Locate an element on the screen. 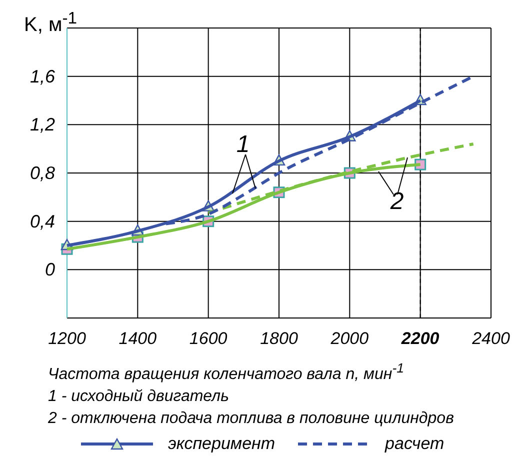  annotation: 1 is located at coordinates (243, 145).